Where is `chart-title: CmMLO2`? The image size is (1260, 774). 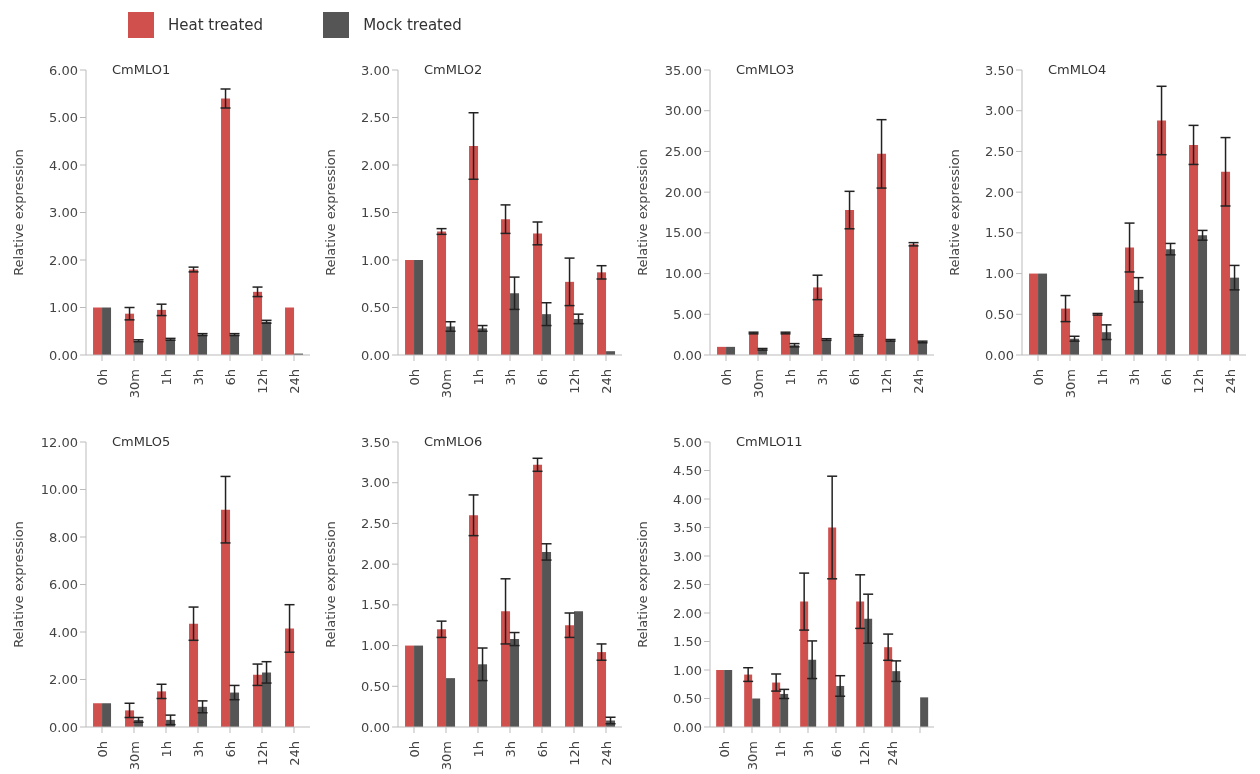 chart-title: CmMLO2 is located at coordinates (453, 69).